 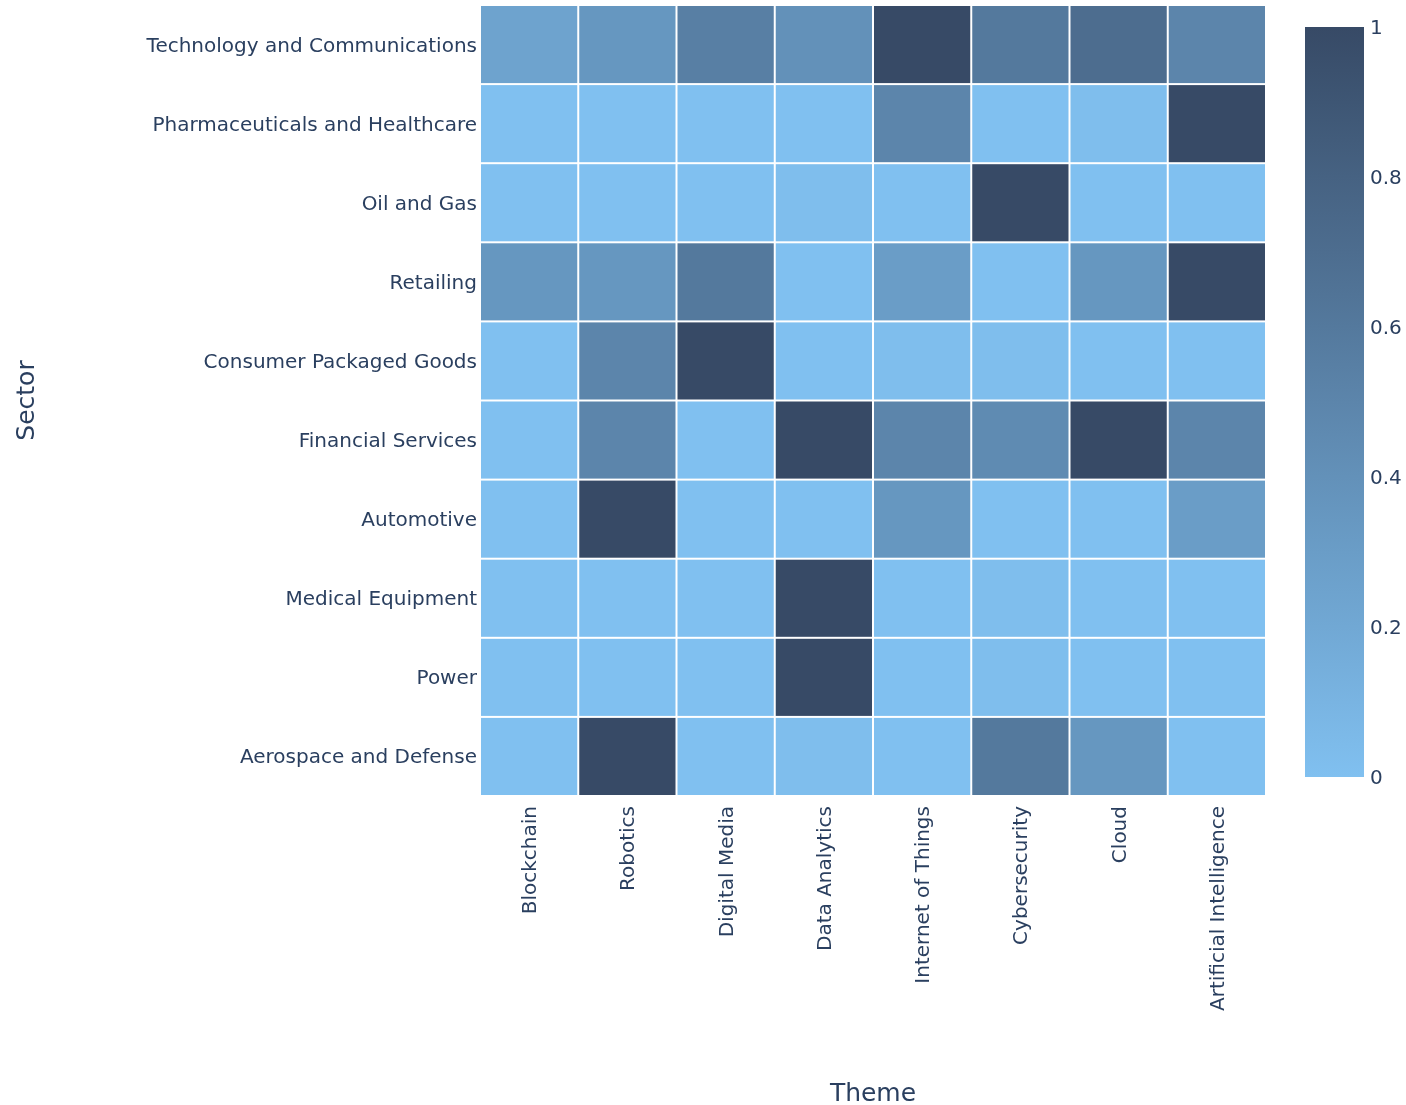 What do you see at coordinates (1376, 777) in the screenshot?
I see `color-bar-label: 0` at bounding box center [1376, 777].